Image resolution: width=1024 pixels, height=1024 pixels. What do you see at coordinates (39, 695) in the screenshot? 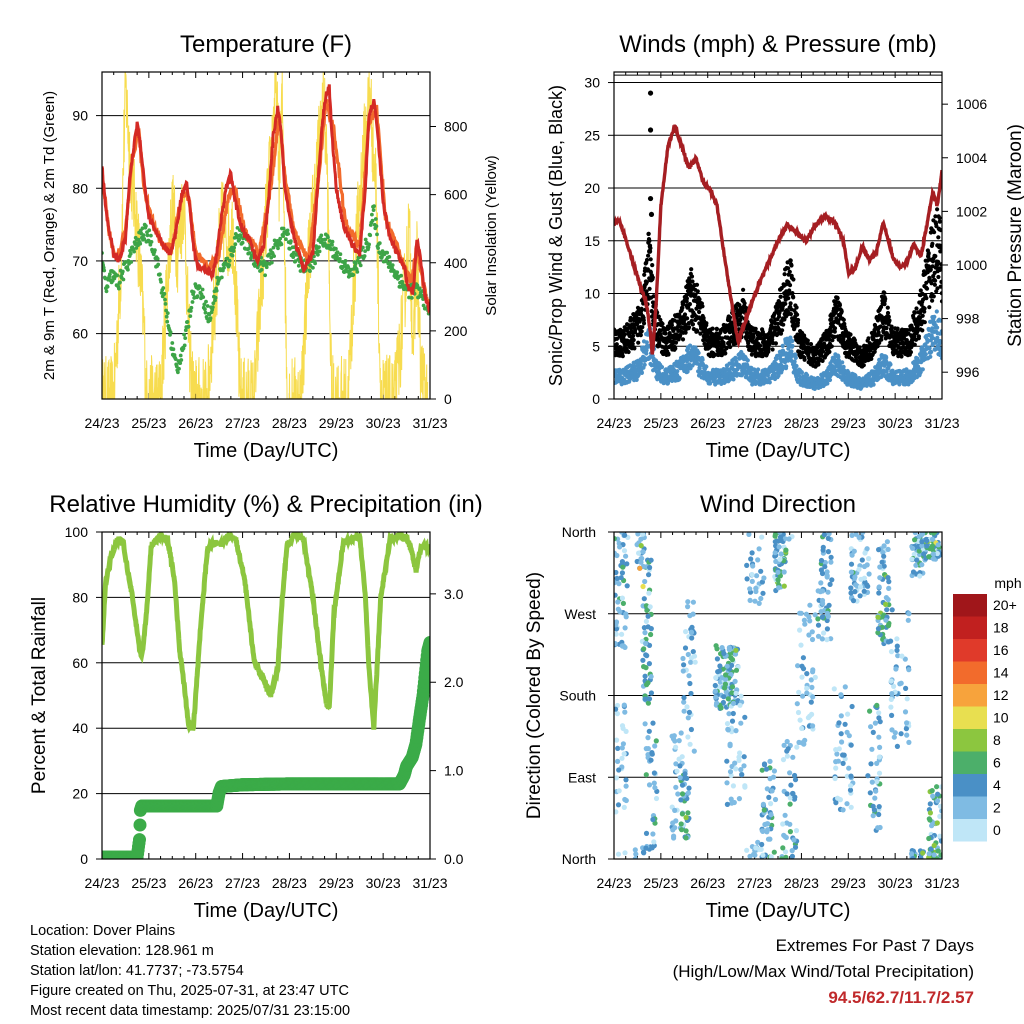
I see `y-axis-label: Percent & Total Rainfall` at bounding box center [39, 695].